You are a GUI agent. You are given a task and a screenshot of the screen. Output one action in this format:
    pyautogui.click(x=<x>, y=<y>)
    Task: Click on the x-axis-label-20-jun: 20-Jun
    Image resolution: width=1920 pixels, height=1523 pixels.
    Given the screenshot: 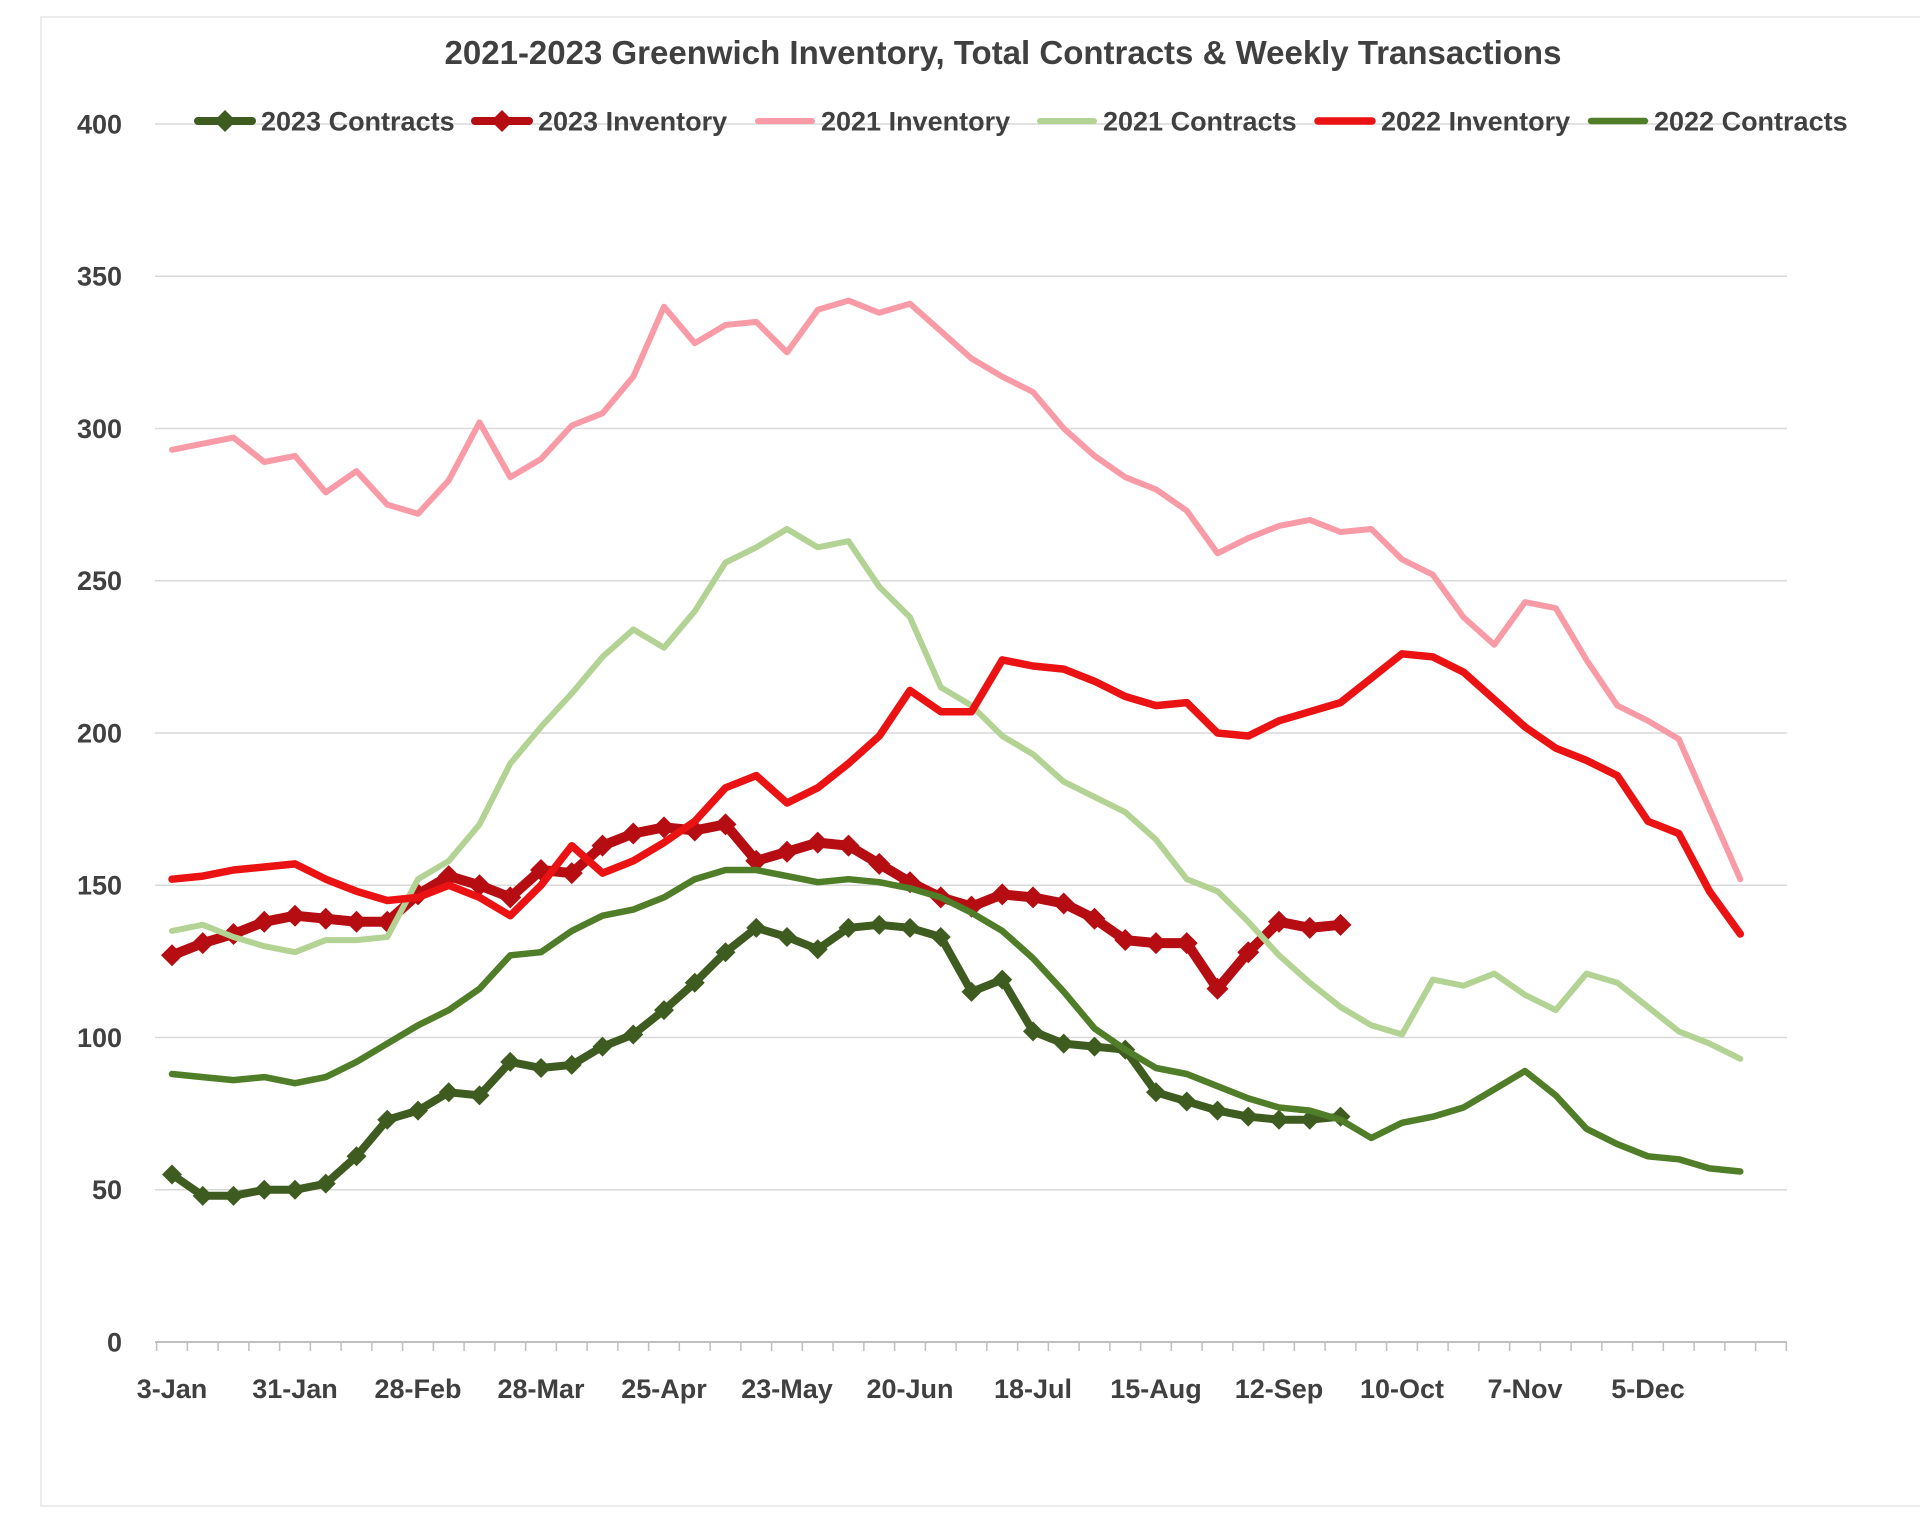 What is the action you would take?
    pyautogui.click(x=909, y=1389)
    